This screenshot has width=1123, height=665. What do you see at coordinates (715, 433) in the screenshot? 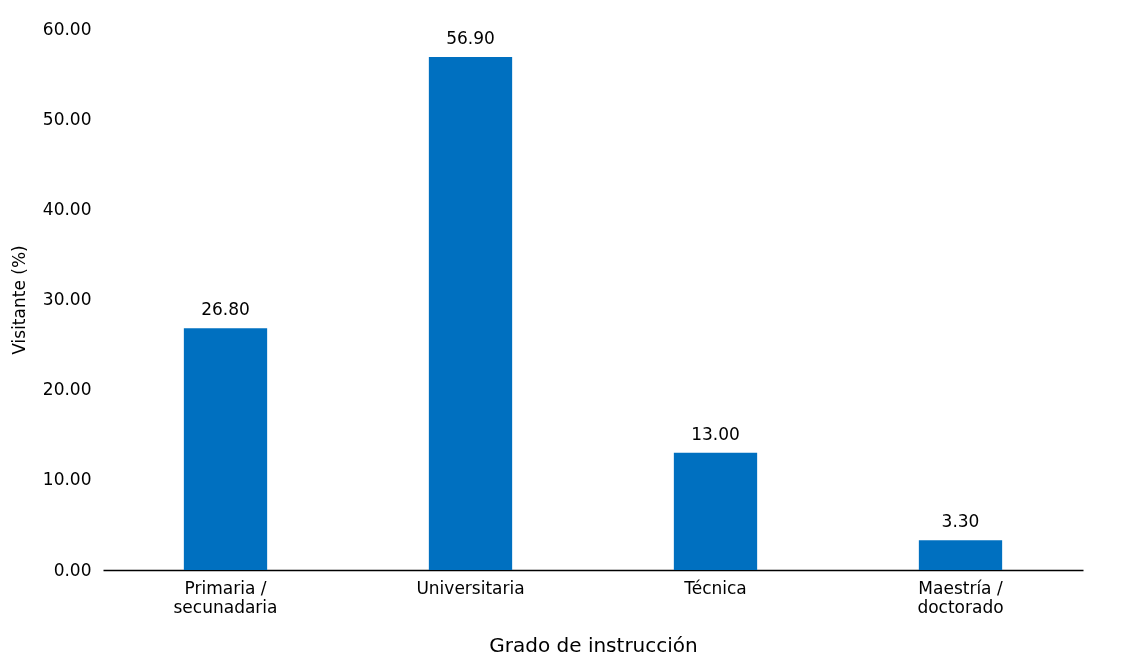
I see `data-label: 13.00` at bounding box center [715, 433].